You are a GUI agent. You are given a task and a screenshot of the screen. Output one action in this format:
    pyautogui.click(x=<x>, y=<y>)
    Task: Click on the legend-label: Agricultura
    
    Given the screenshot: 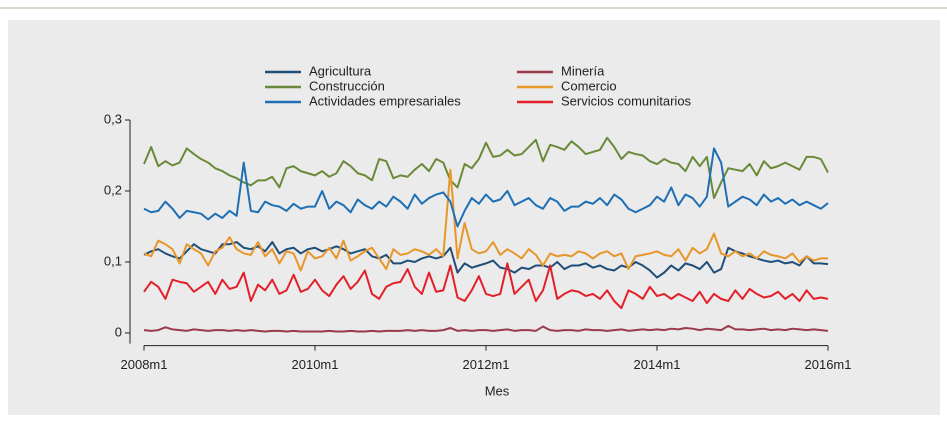 What is the action you would take?
    pyautogui.click(x=340, y=70)
    